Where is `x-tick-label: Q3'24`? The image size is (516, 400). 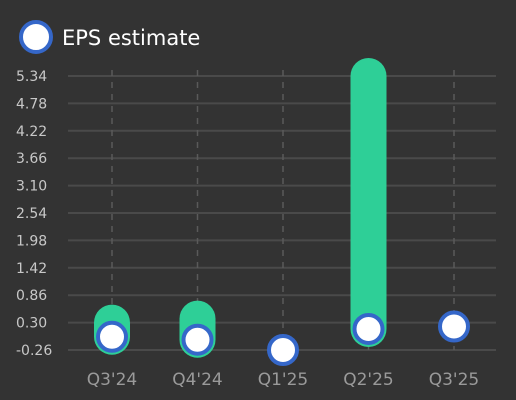
x-tick-label: Q3'24 is located at coordinates (112, 380).